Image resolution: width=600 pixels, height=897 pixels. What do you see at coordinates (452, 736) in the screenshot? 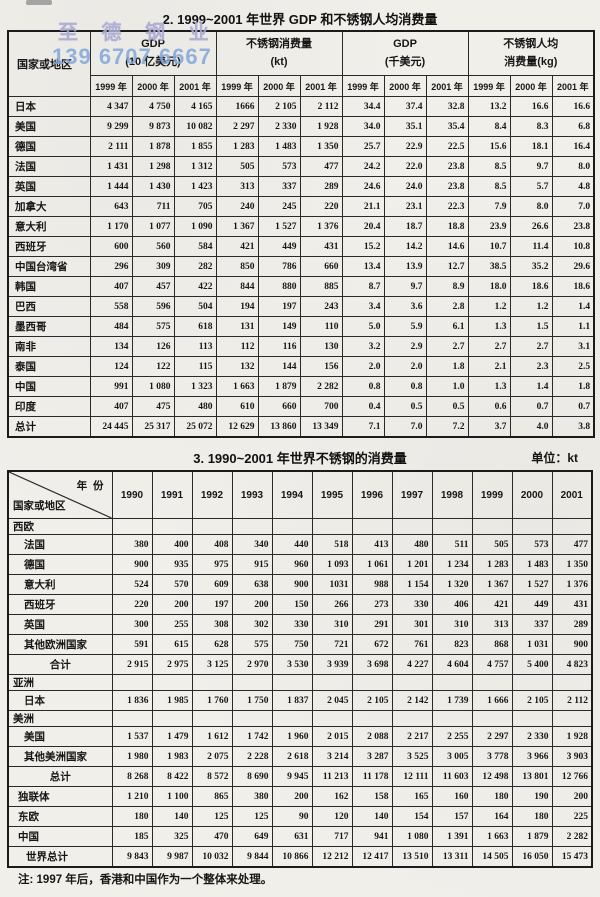
I see `value-cell: 2 255` at bounding box center [452, 736].